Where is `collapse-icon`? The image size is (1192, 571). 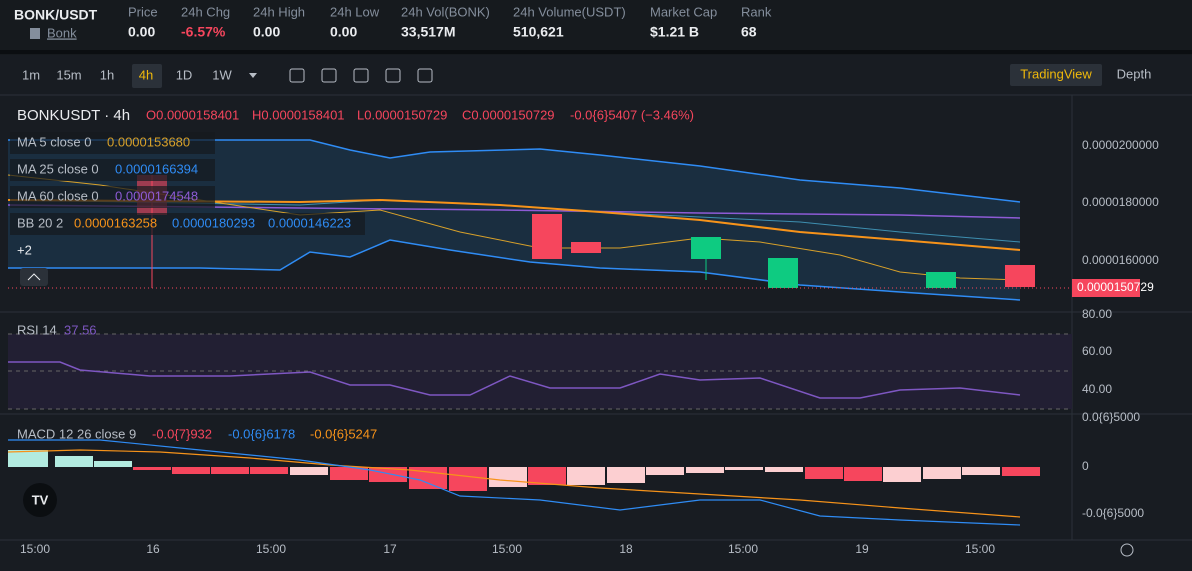 collapse-icon is located at coordinates (34, 277).